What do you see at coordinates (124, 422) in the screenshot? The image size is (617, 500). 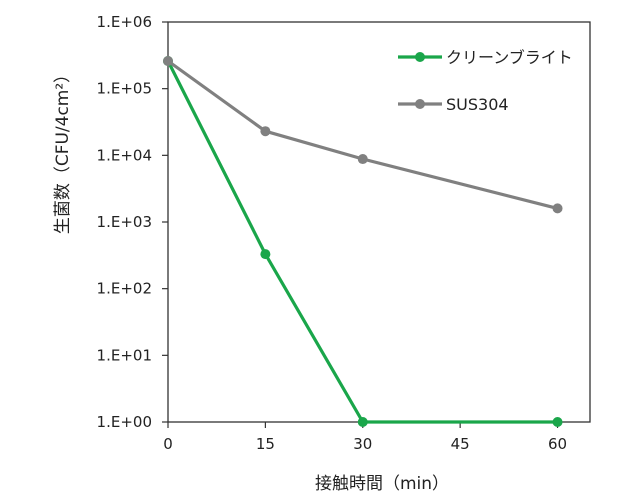 I see `y-tick-label: 1.E+00` at bounding box center [124, 422].